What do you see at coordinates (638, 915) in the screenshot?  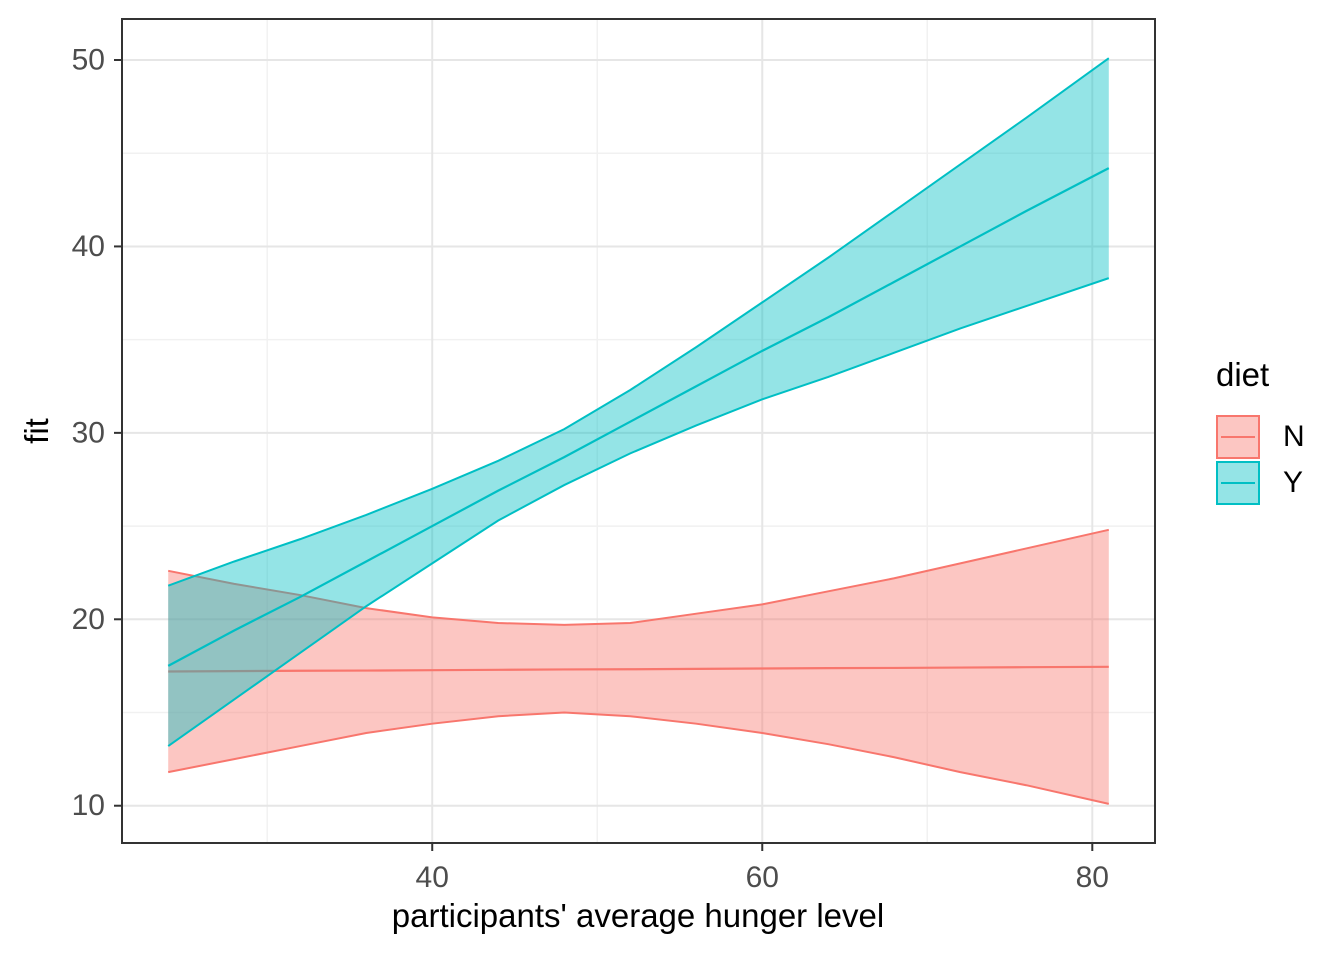 I see `x-axis-title: participants' average hunger level` at bounding box center [638, 915].